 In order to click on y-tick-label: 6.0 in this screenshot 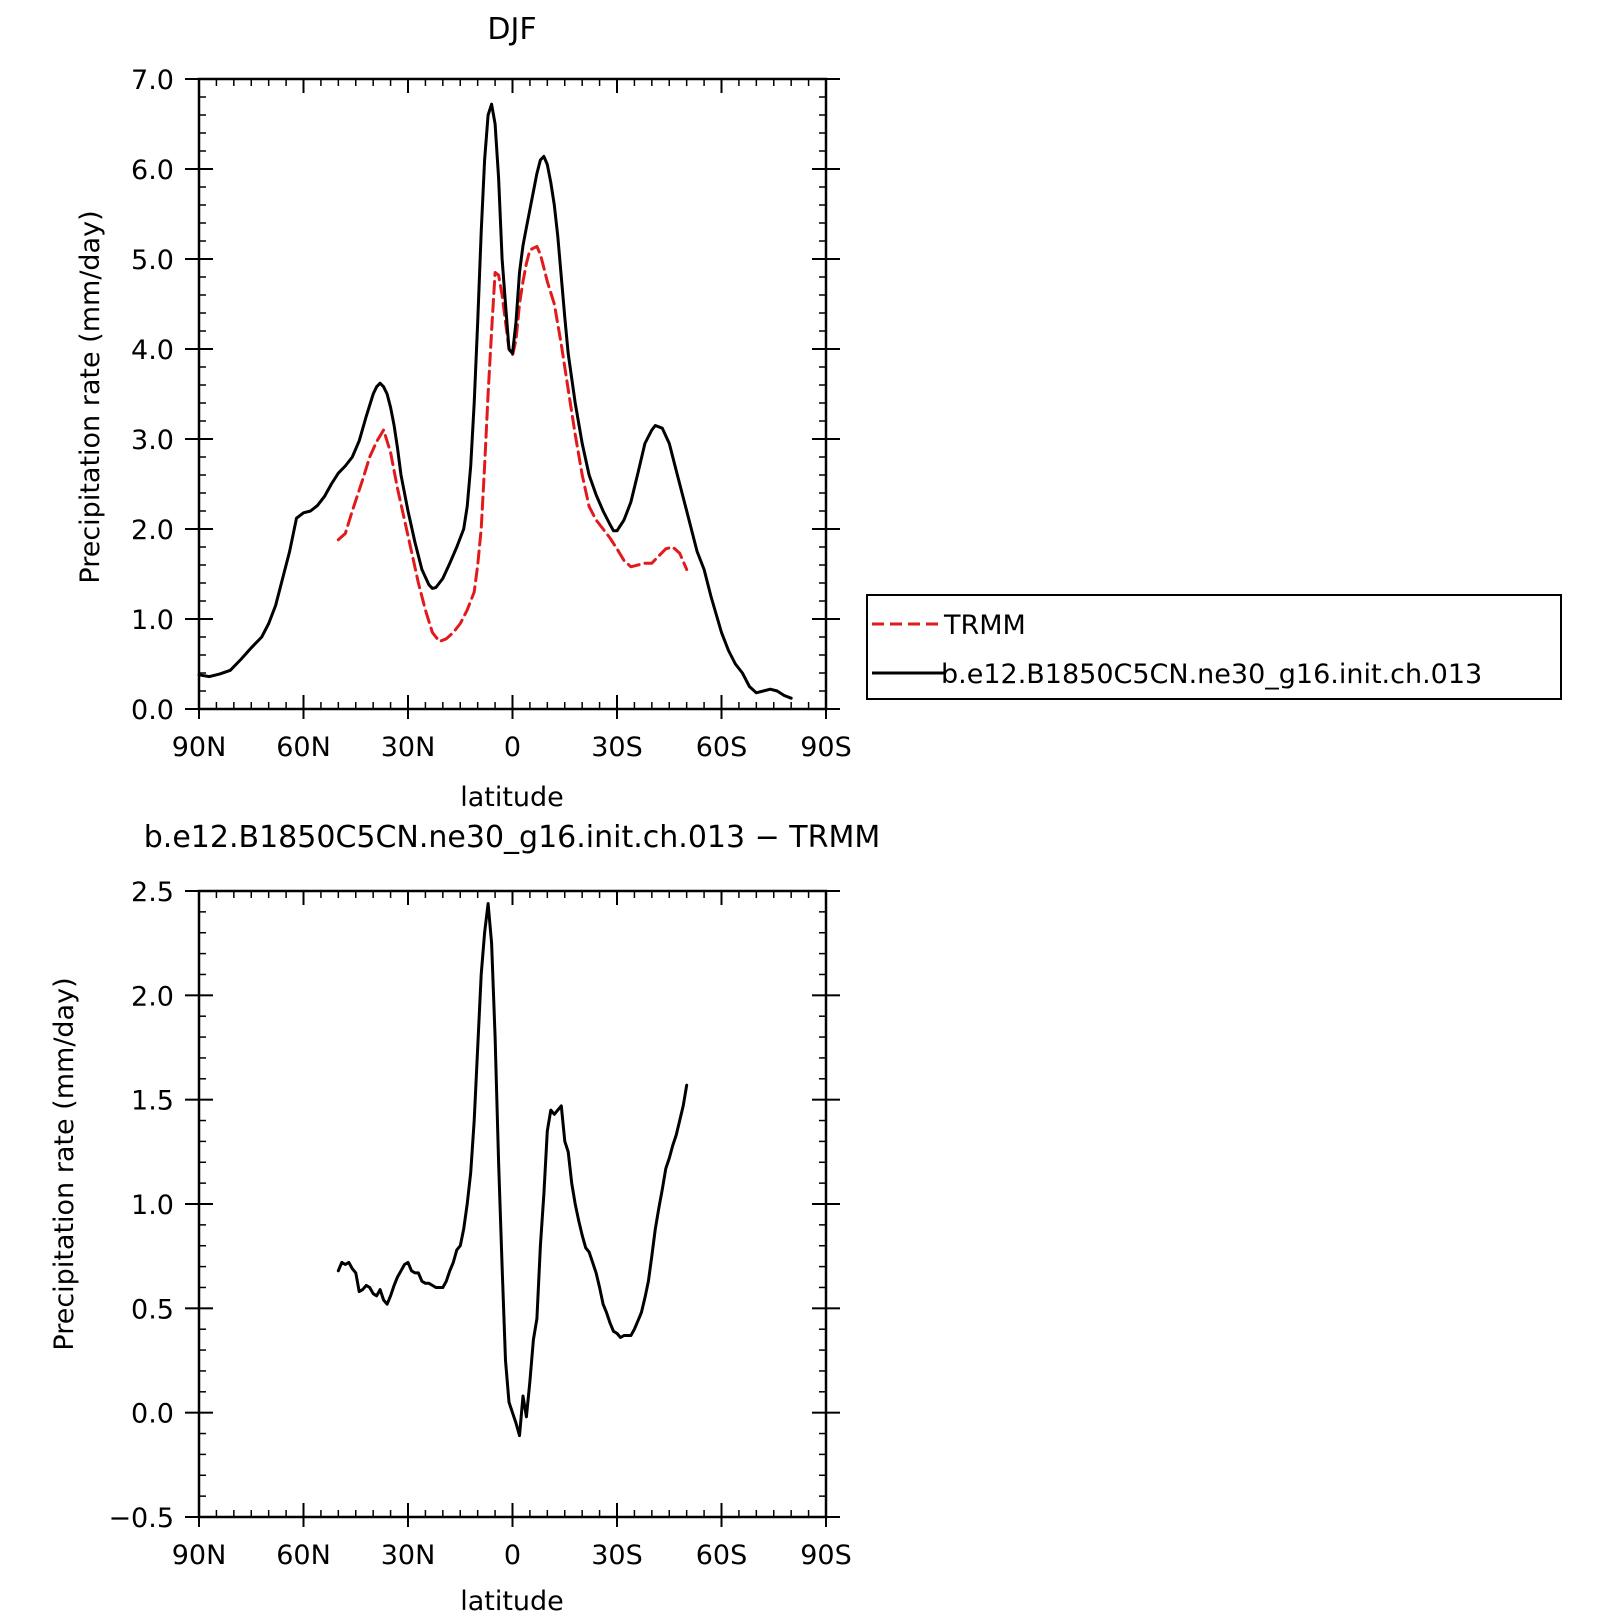, I will do `click(152, 170)`.